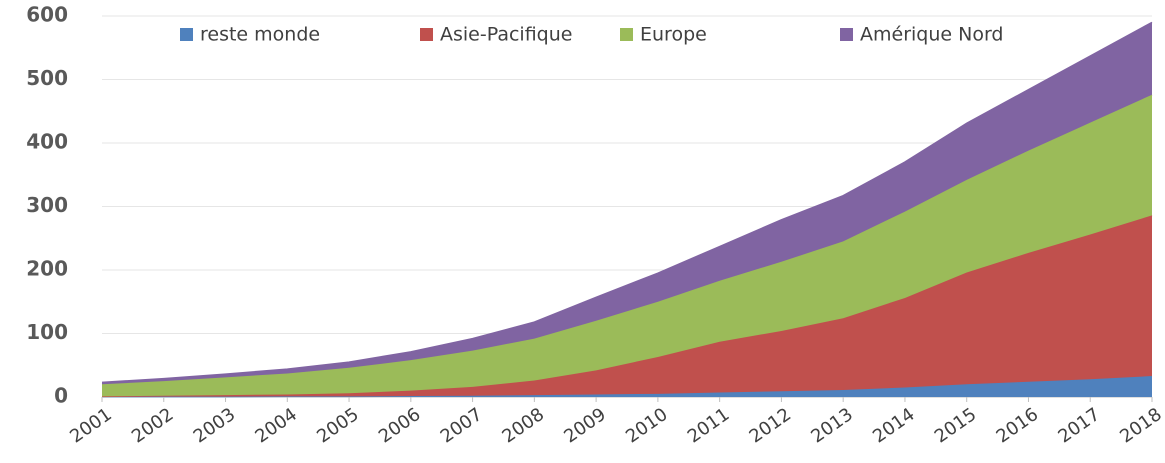 This screenshot has width=1165, height=463. Describe the element at coordinates (462, 425) in the screenshot. I see `x-tick-label: 2007` at that location.